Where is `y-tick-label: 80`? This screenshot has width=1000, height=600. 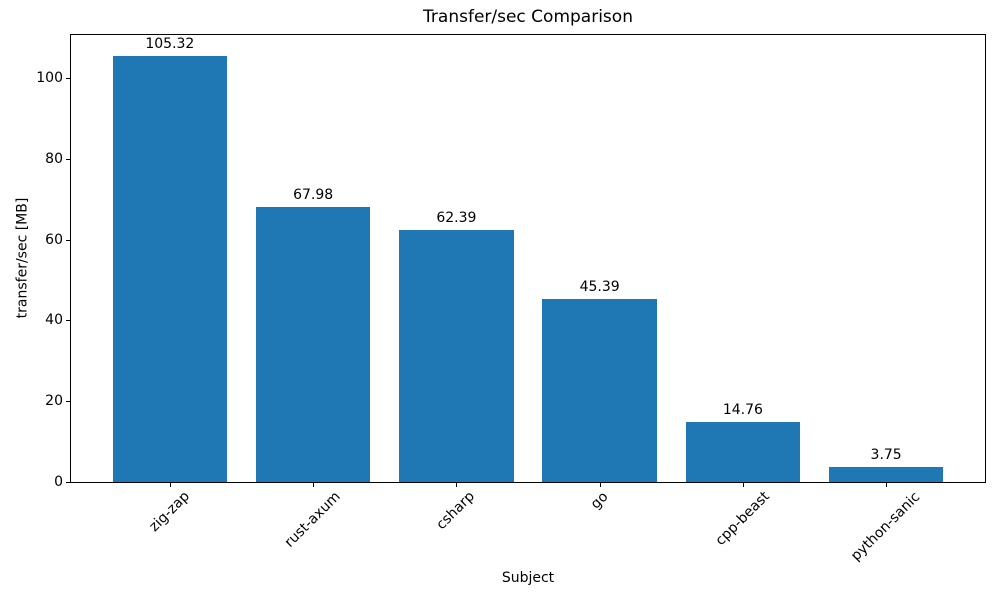
y-tick-label: 80 is located at coordinates (54, 159).